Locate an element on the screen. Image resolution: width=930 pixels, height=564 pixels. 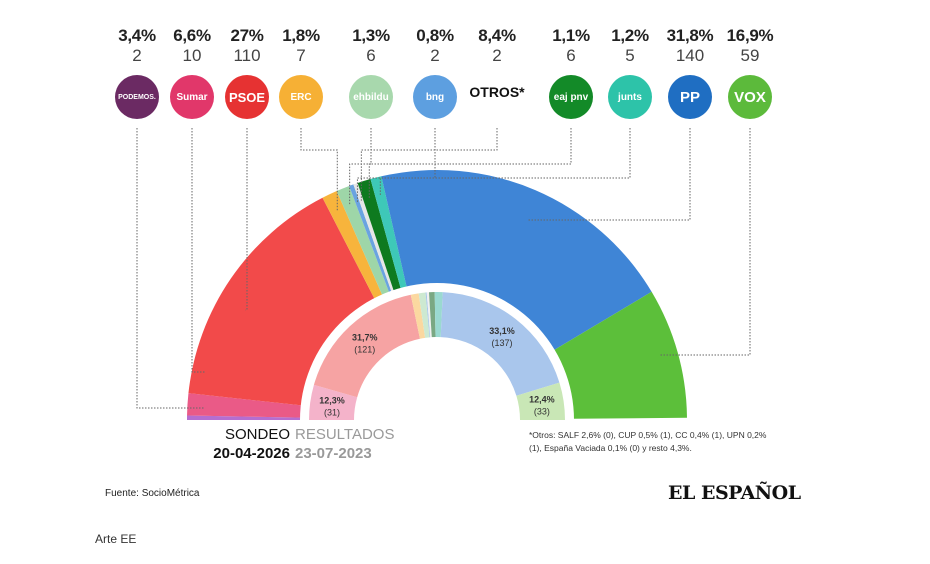
outer-seg-psoe is located at coordinates (282, 301).